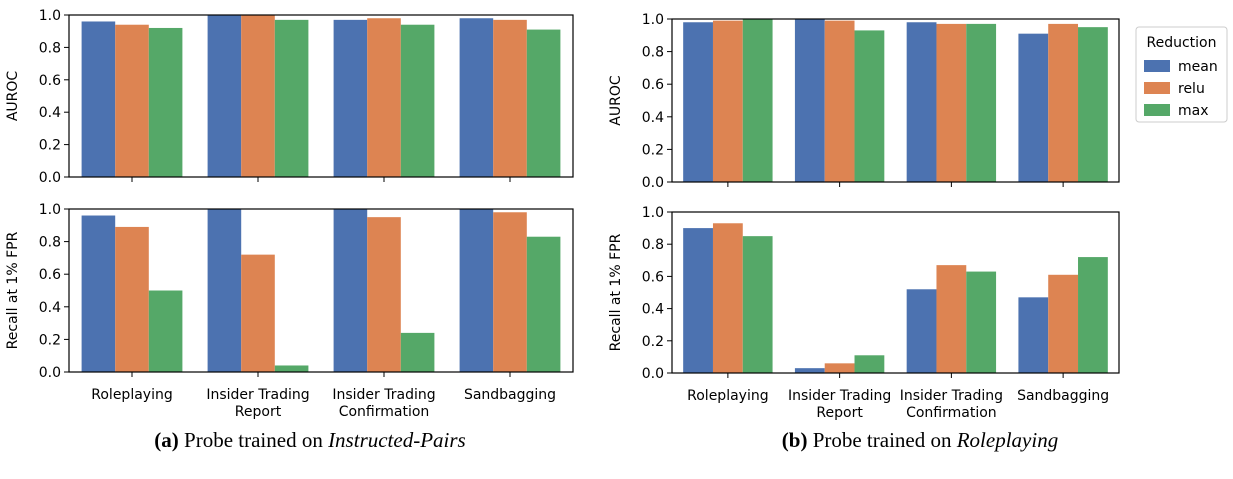  What do you see at coordinates (50, 146) in the screenshot?
I see `ytick-label-a-auroc: 0.2` at bounding box center [50, 146].